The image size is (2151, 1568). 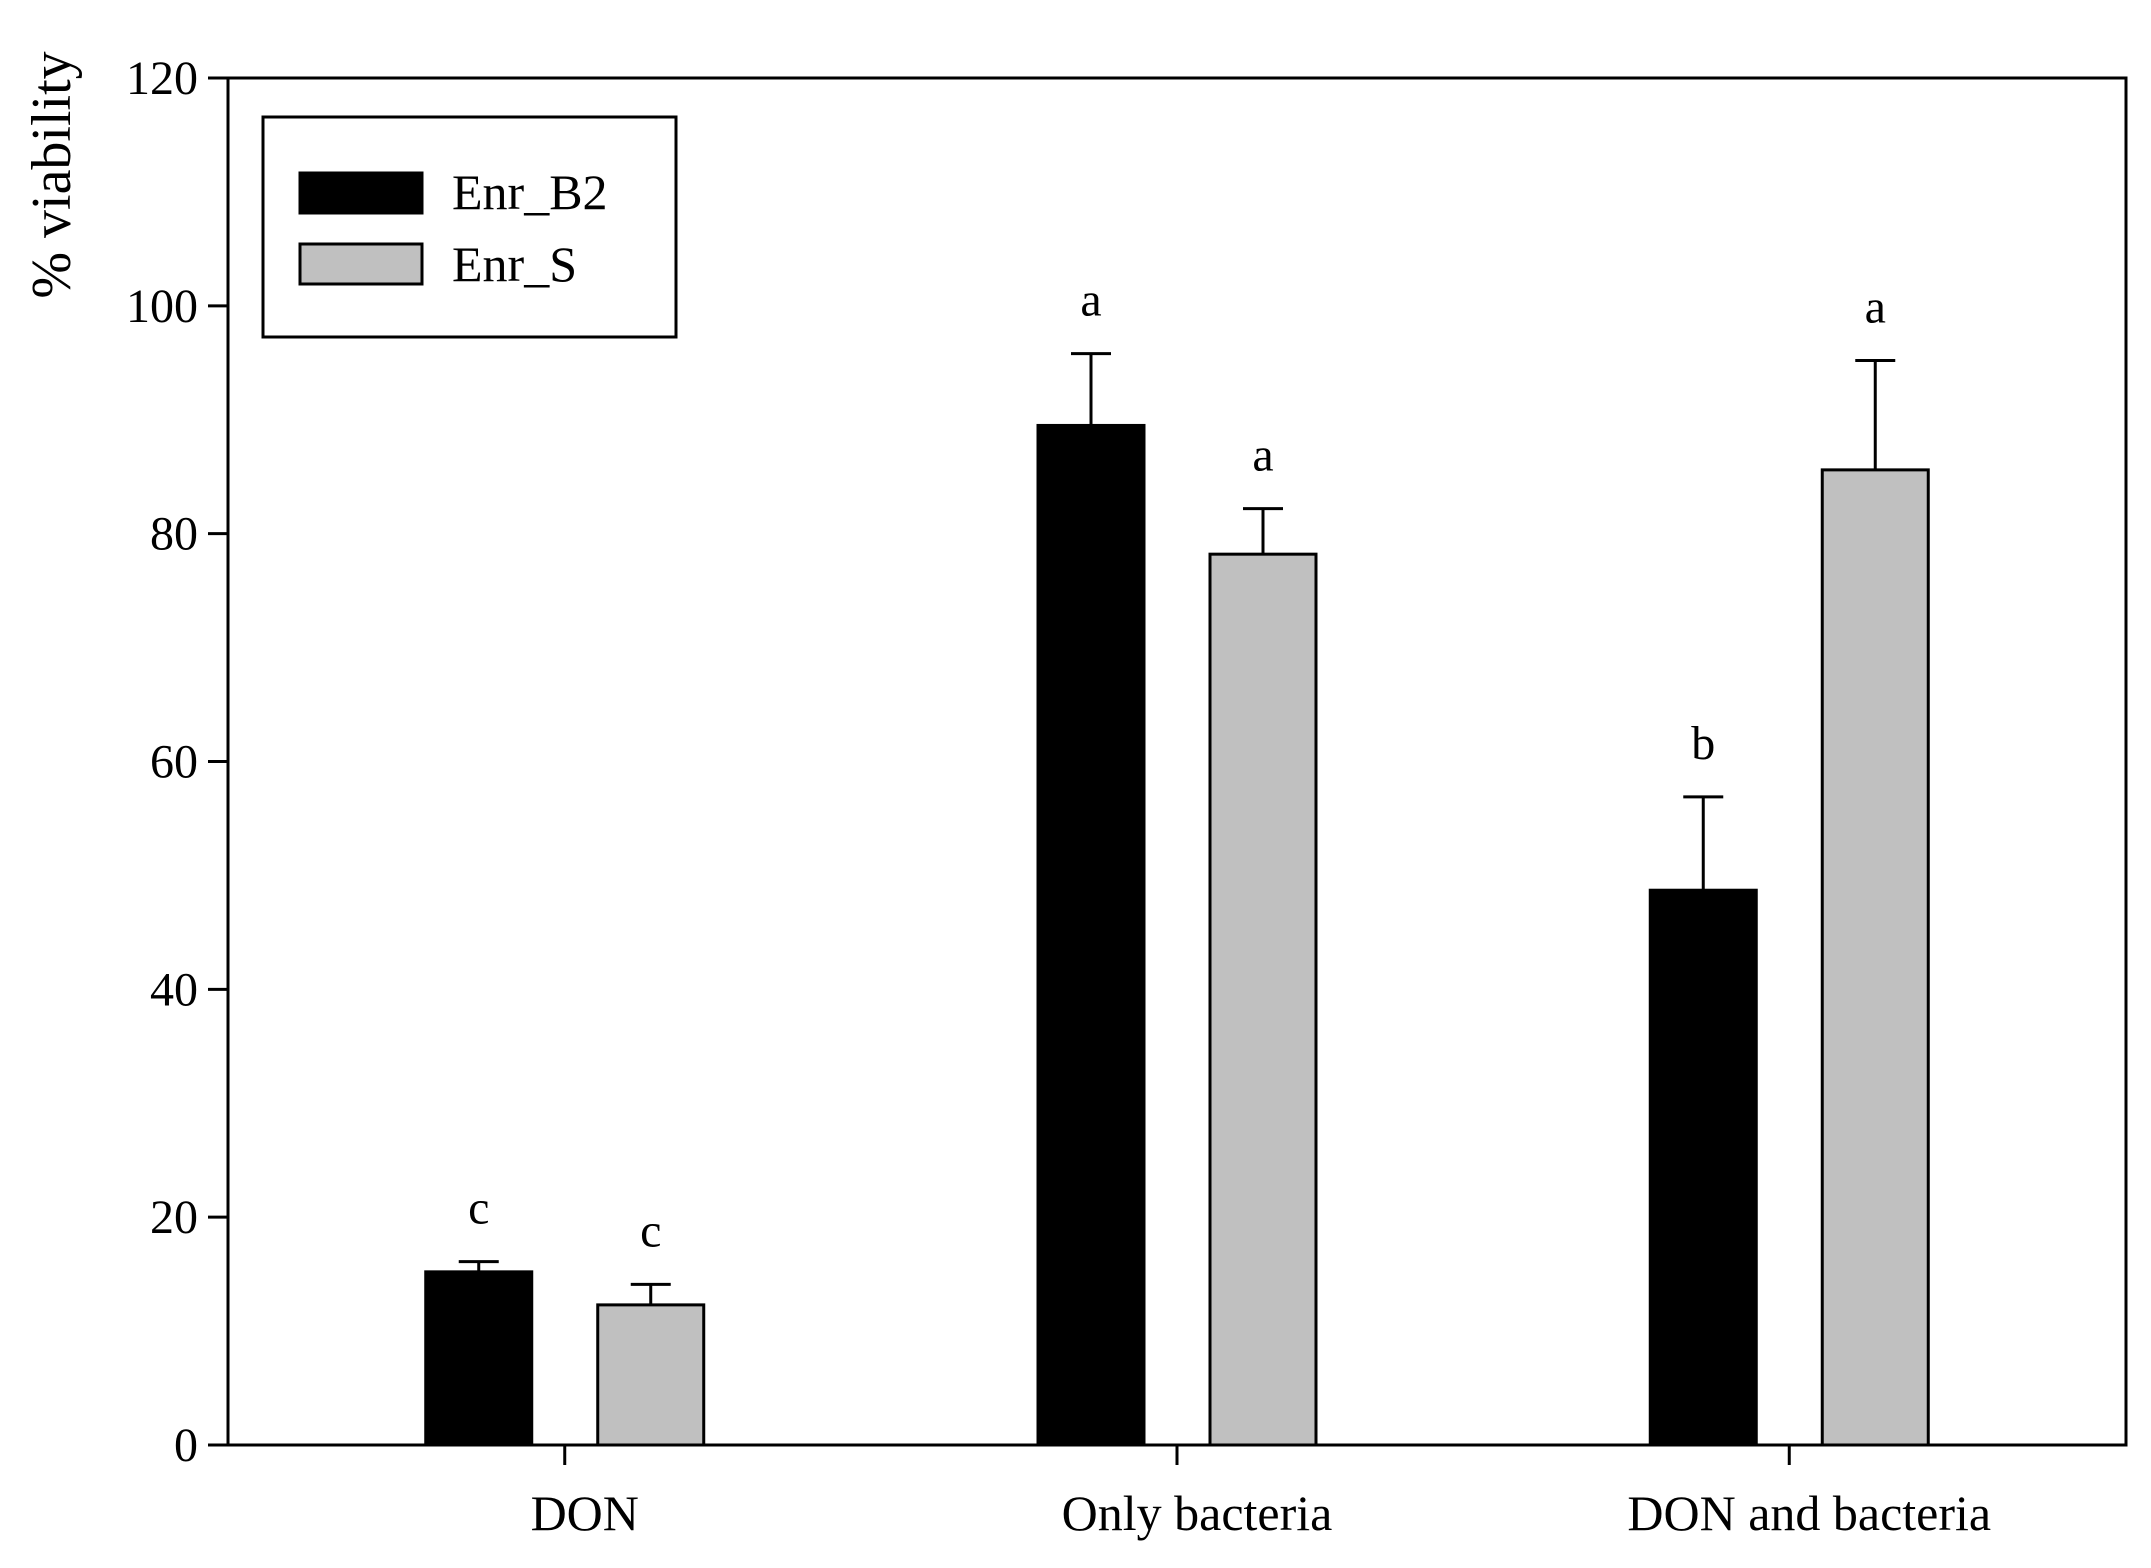 What do you see at coordinates (1875, 307) in the screenshot?
I see `significance-label-don-and-bacteria-enr-s: a` at bounding box center [1875, 307].